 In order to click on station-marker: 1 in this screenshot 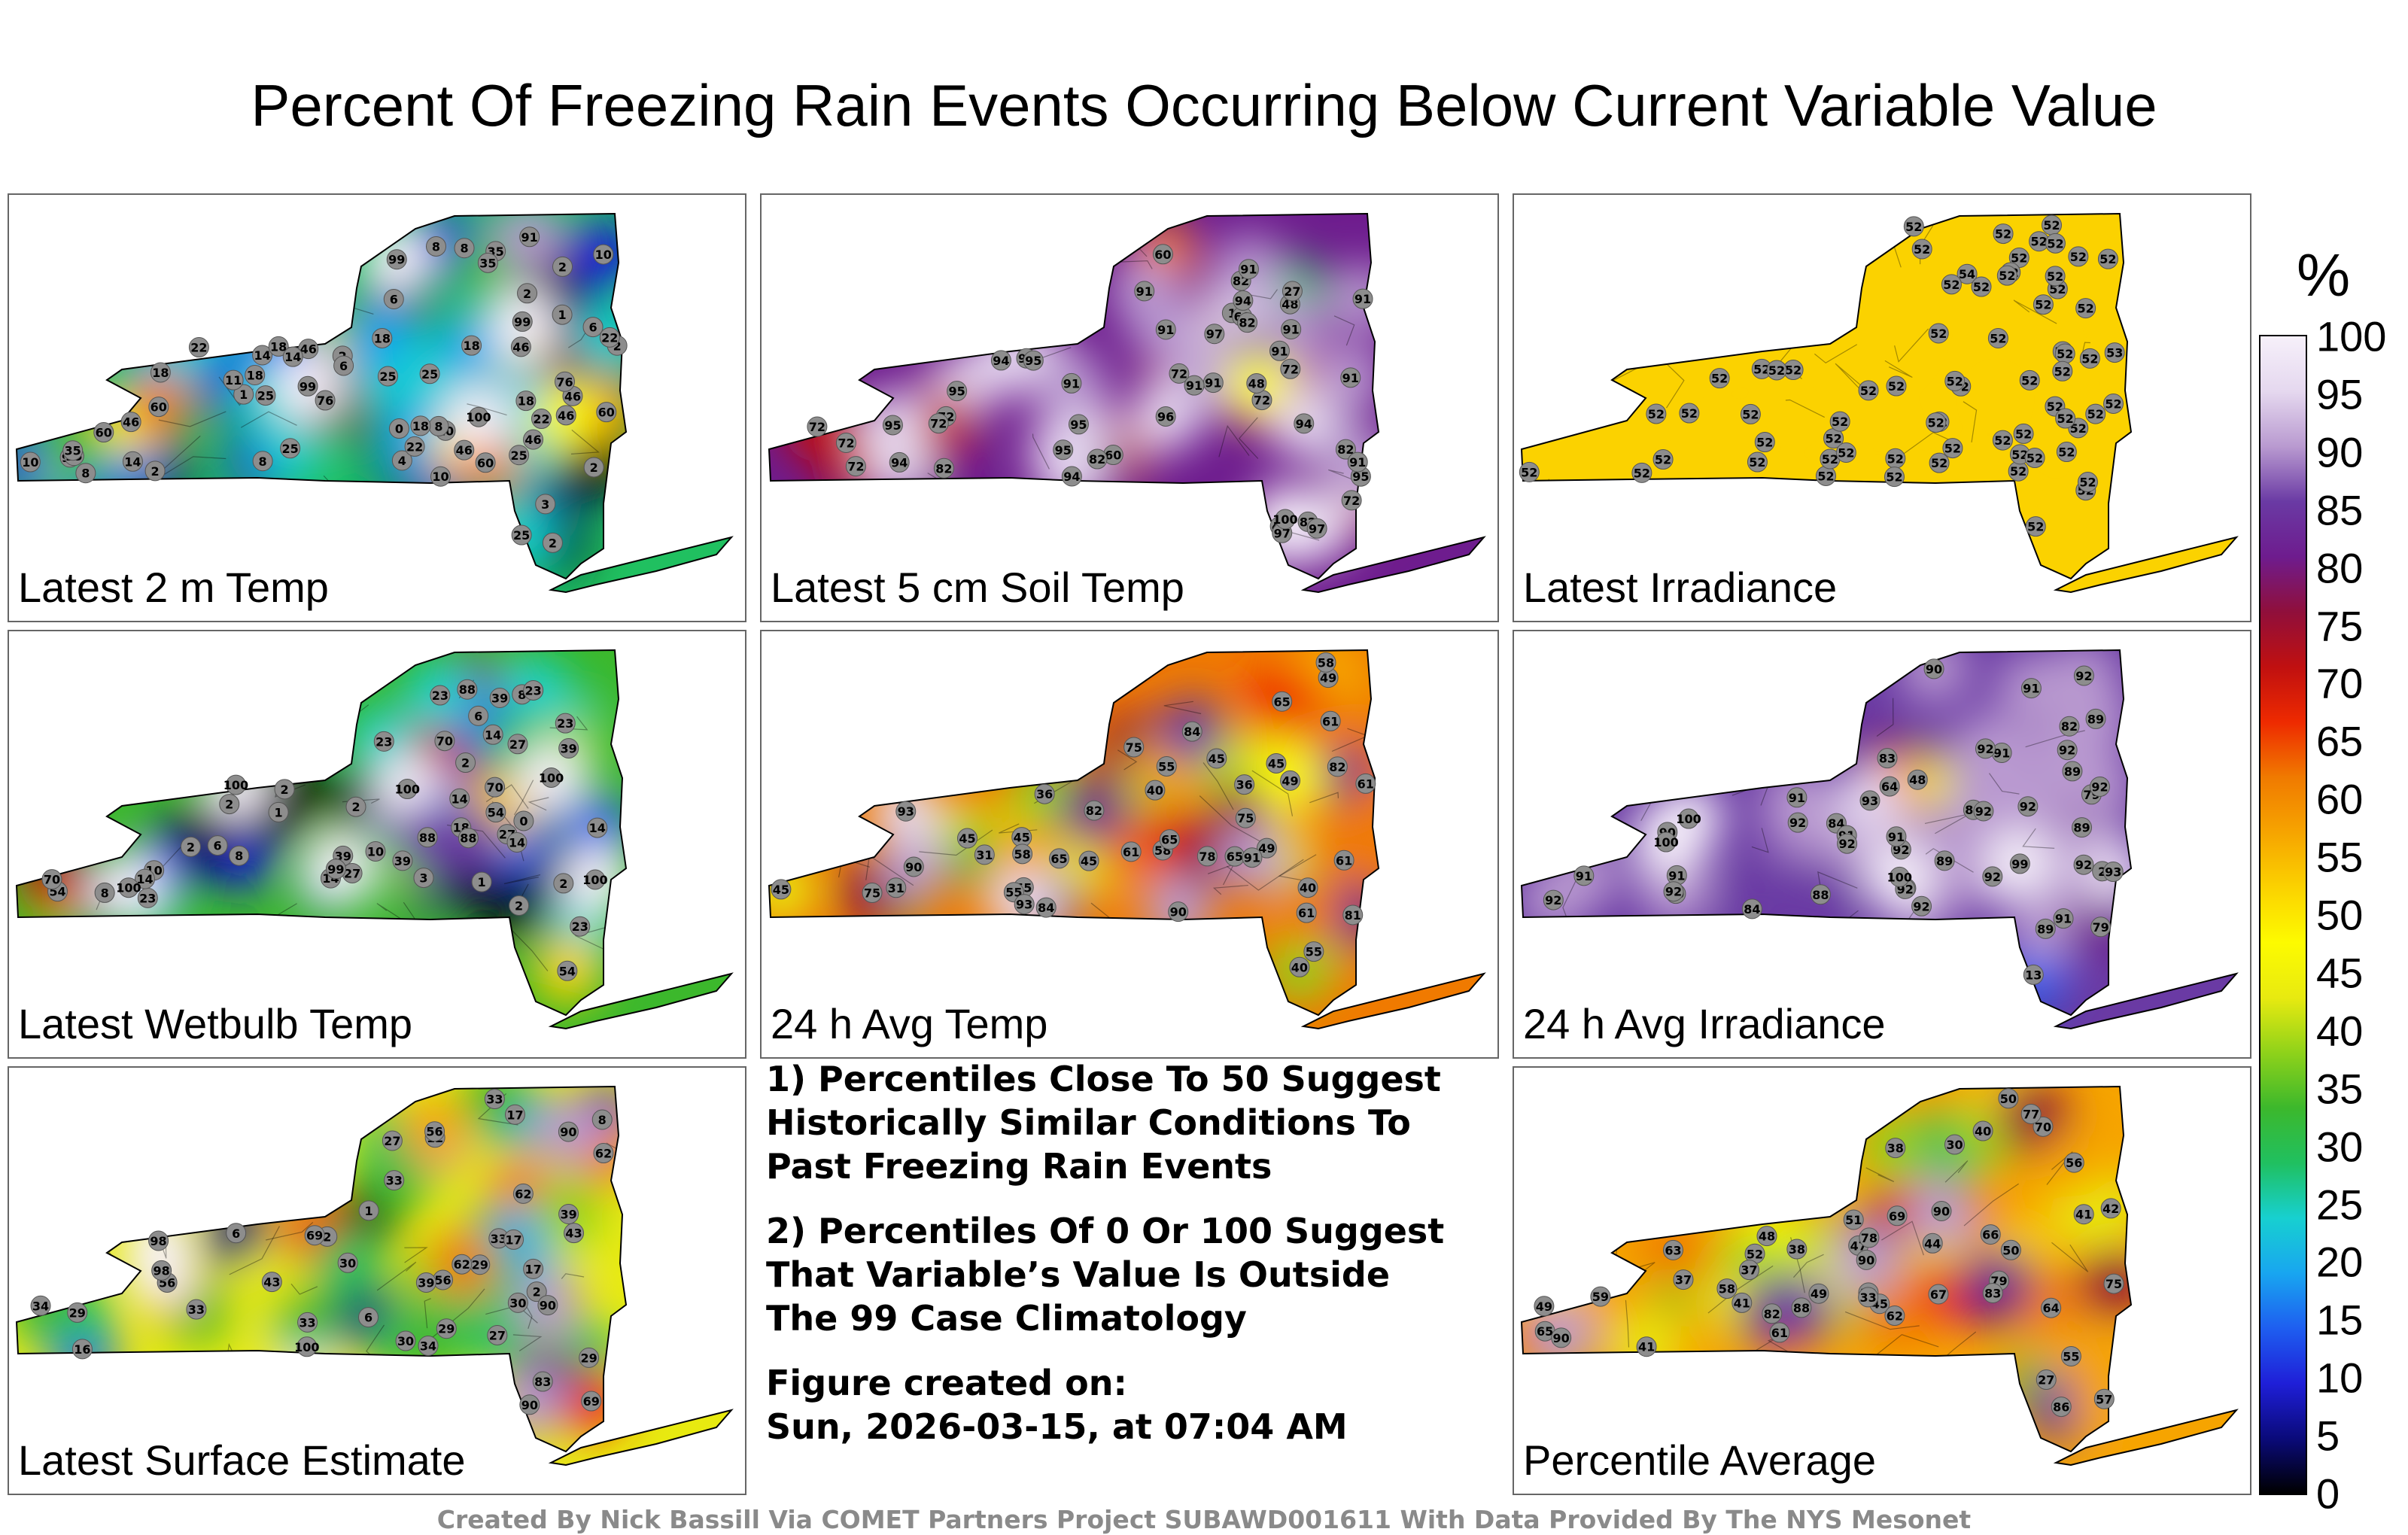, I will do `click(243, 394)`.